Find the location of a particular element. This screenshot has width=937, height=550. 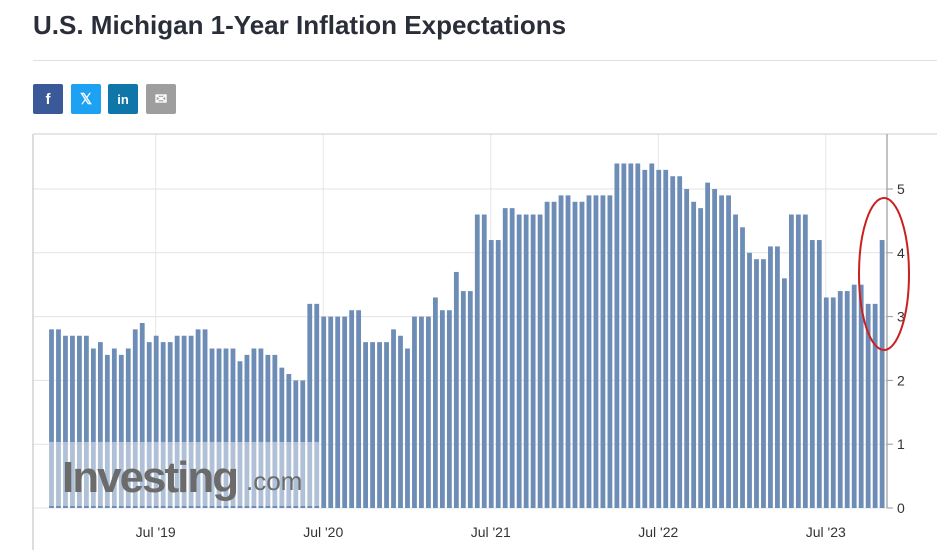

linkedin-share-button: in is located at coordinates (123, 99).